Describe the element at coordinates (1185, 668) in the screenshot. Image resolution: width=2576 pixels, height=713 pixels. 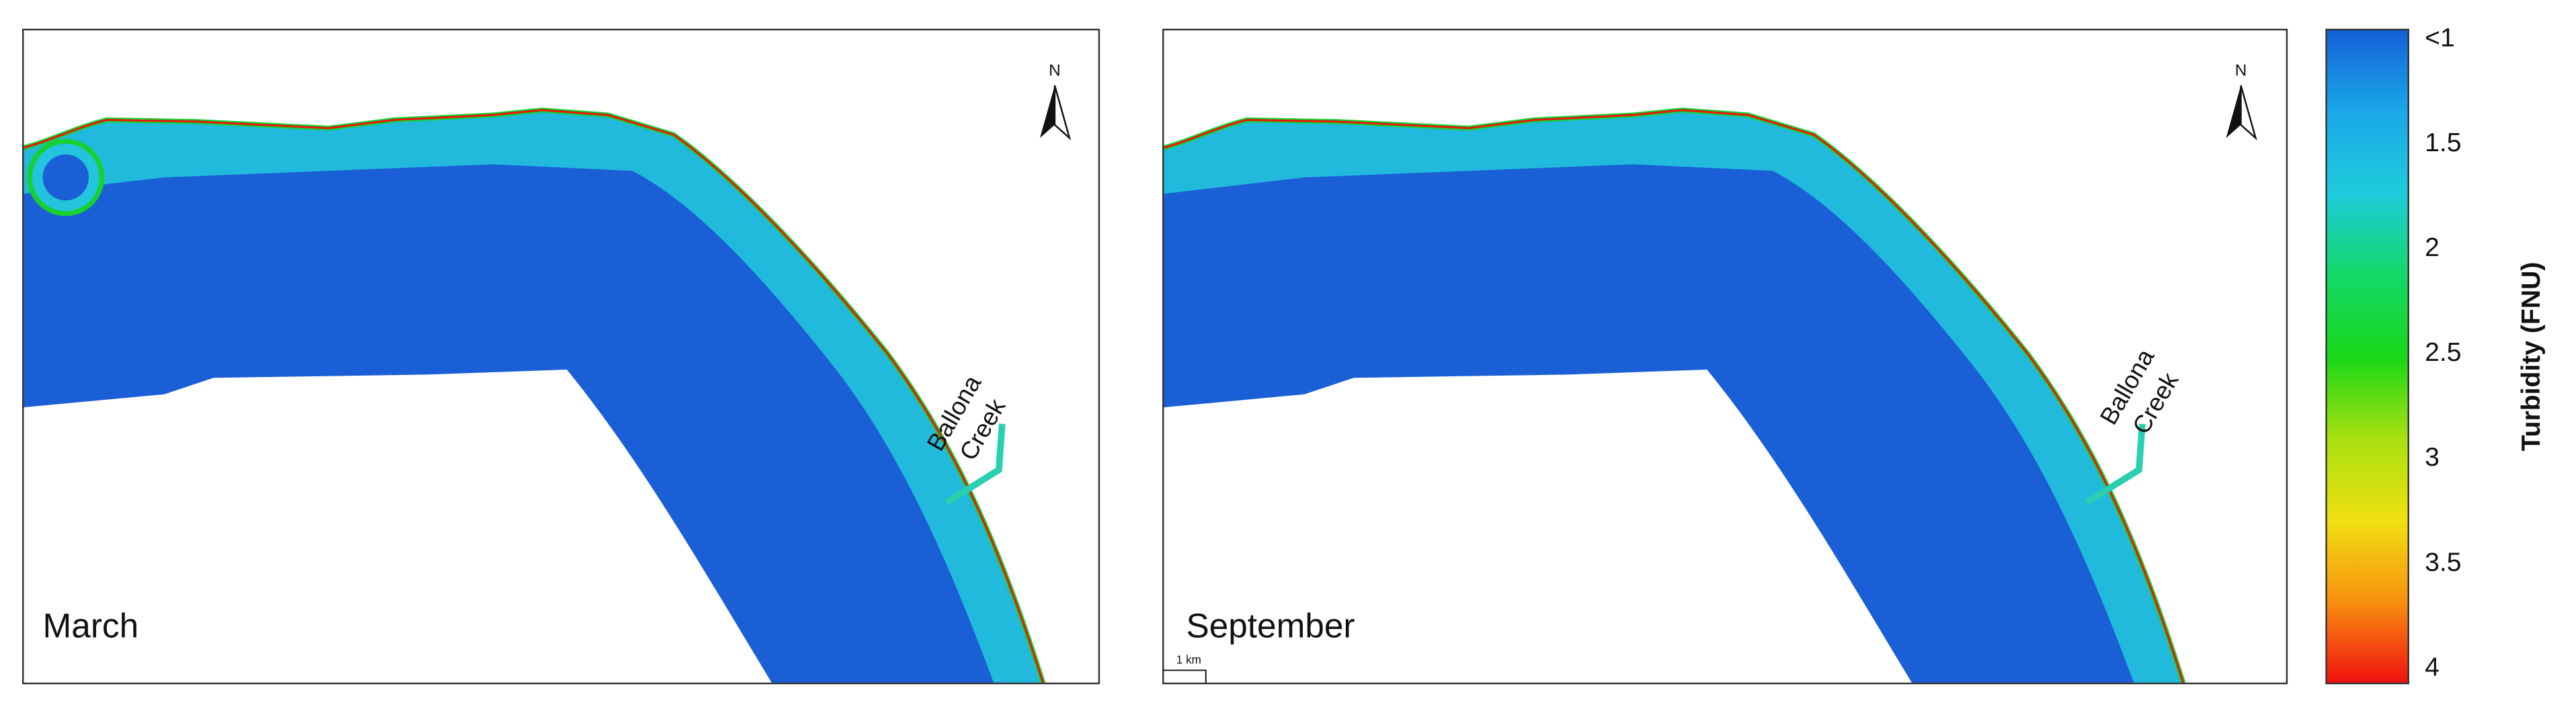
I see `scale-bar: 1 km` at that location.